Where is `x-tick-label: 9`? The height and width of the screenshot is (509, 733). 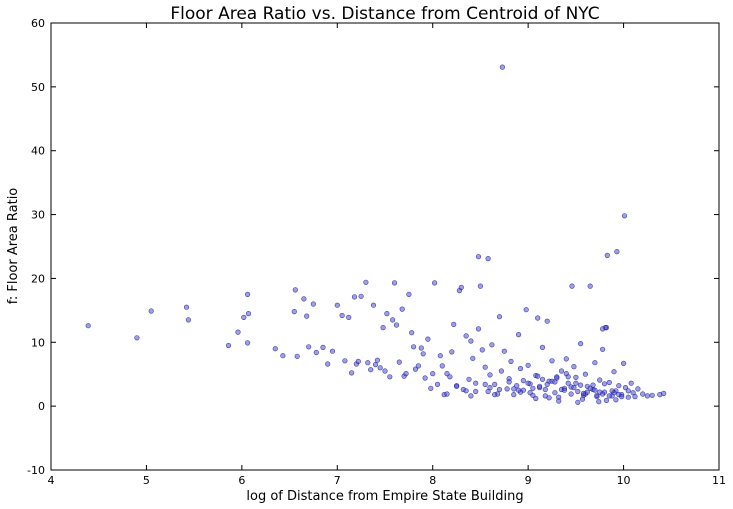 x-tick-label: 9 is located at coordinates (528, 480).